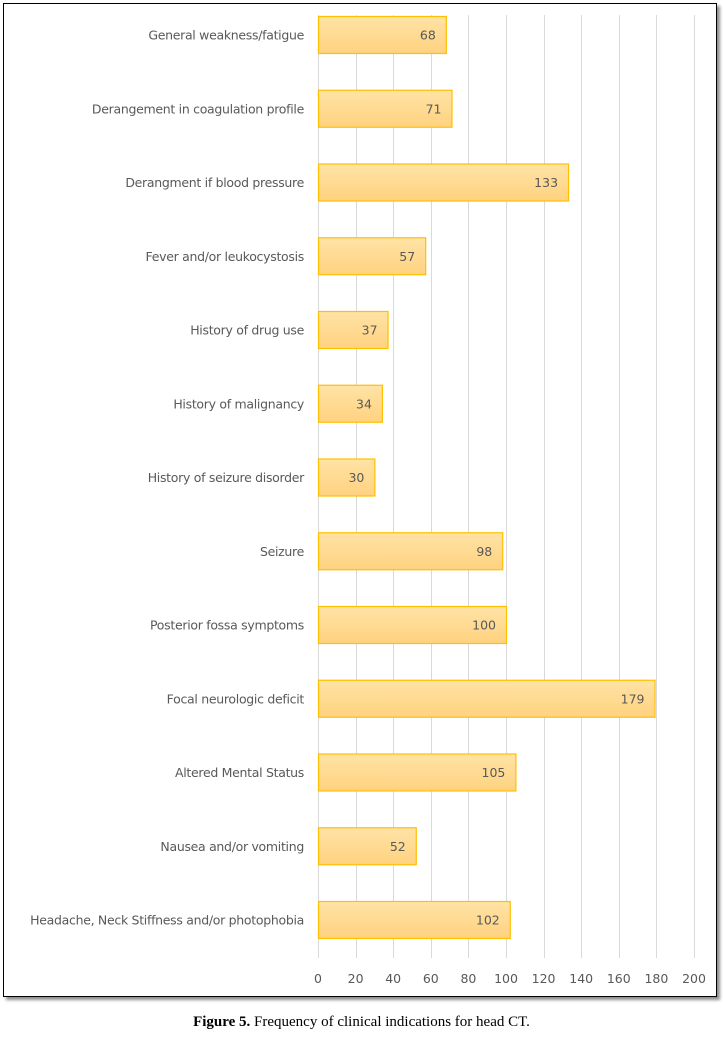  What do you see at coordinates (428, 35) in the screenshot?
I see `data-label: 68` at bounding box center [428, 35].